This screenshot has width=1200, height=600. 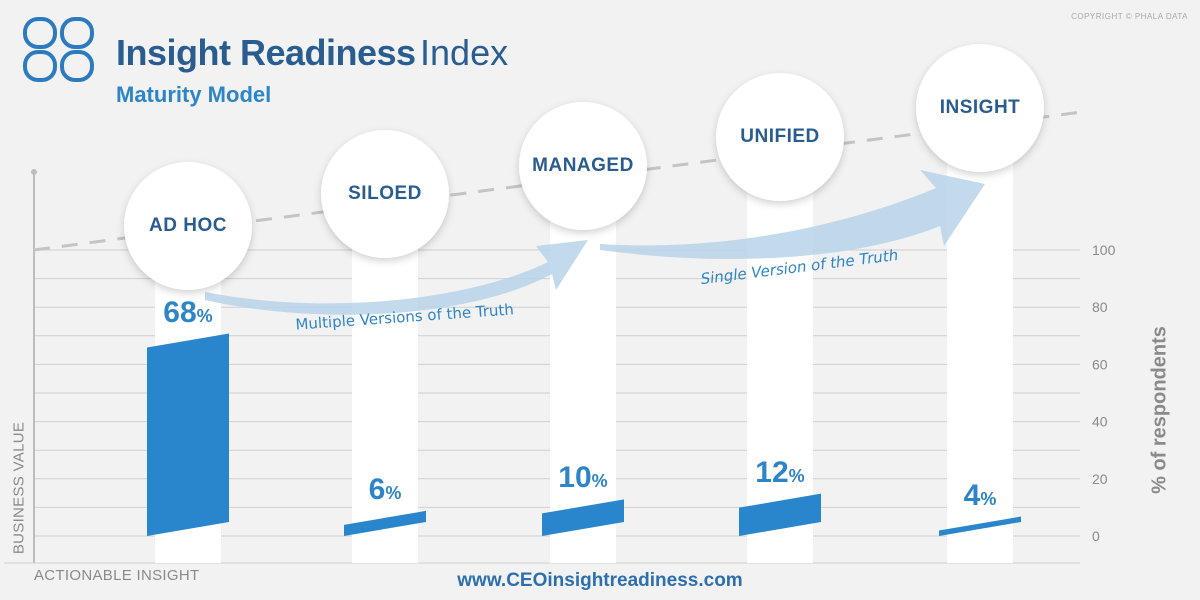 I want to click on bar-unified, so click(x=780, y=514).